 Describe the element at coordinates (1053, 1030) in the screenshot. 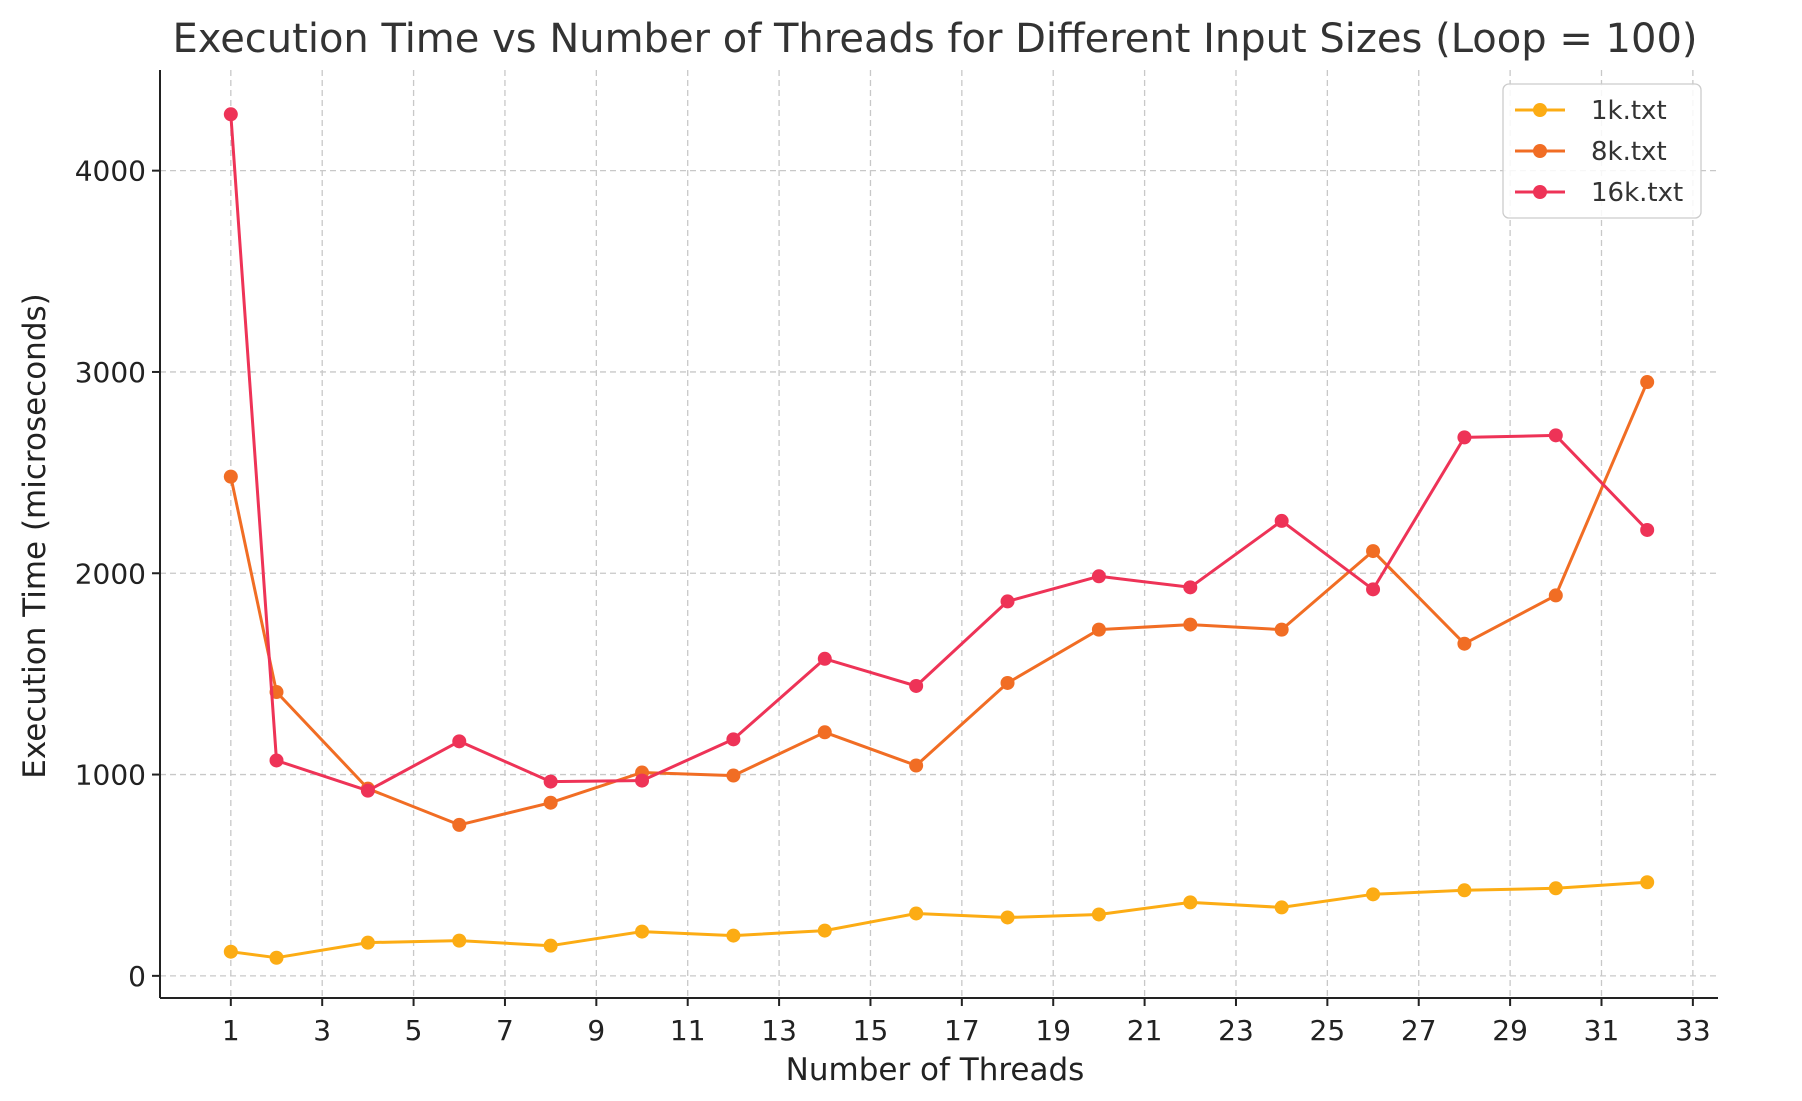

I see `x-tick-label: 19` at that location.